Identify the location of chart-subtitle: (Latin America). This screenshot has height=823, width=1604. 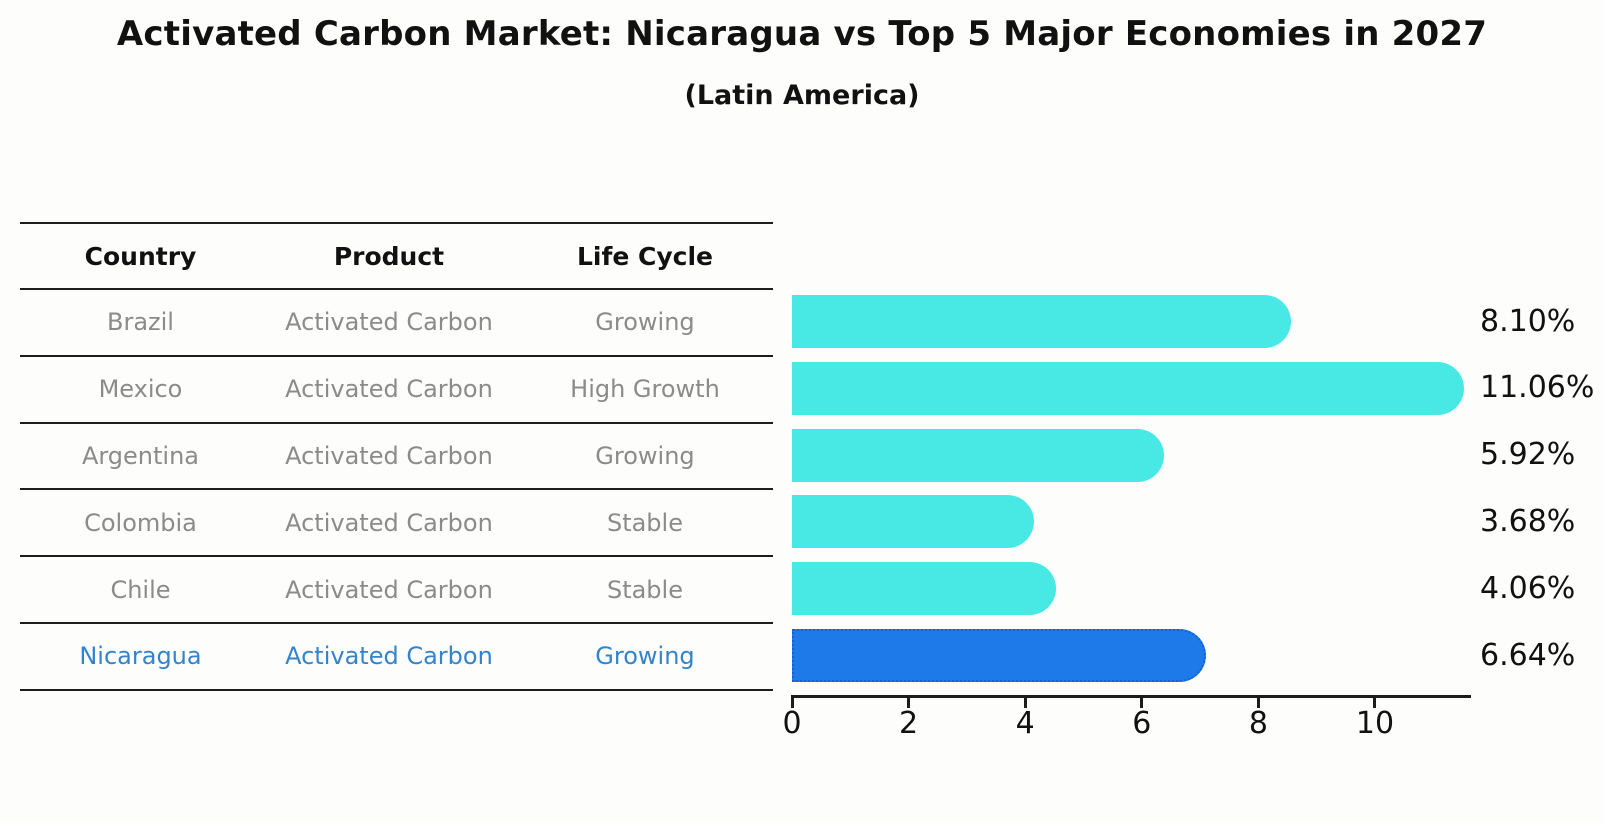
(802, 95).